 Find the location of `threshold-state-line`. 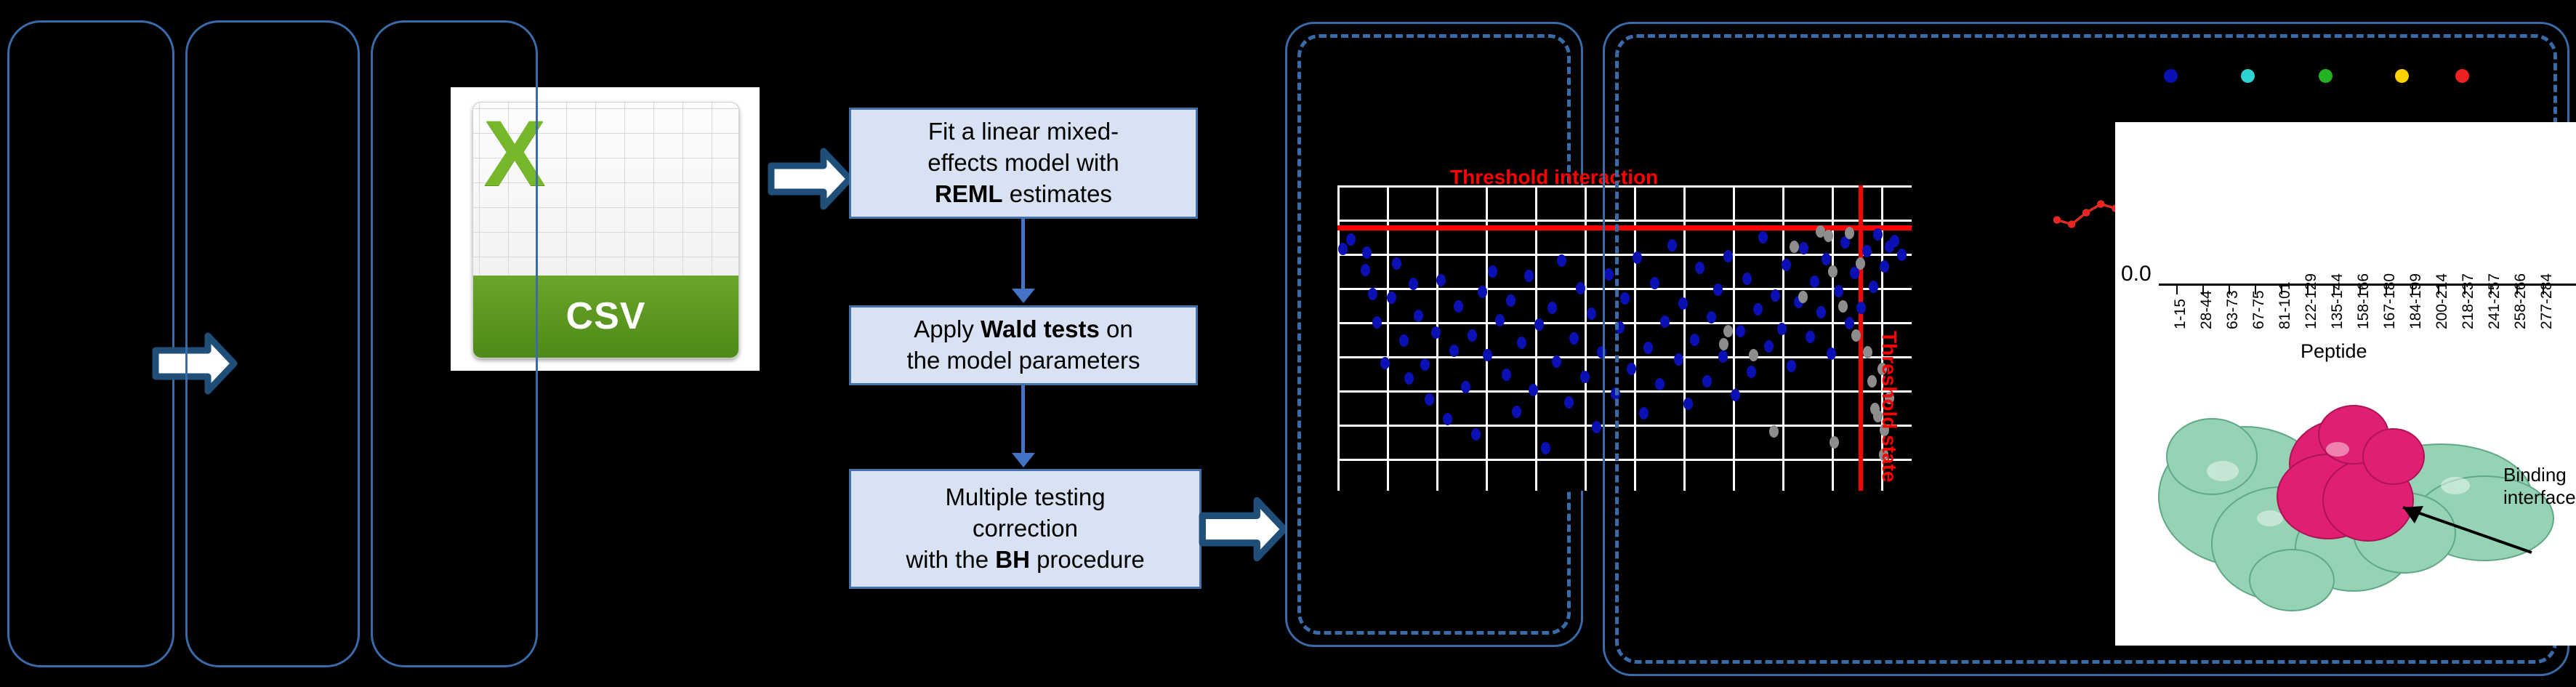

threshold-state-line is located at coordinates (1861, 338).